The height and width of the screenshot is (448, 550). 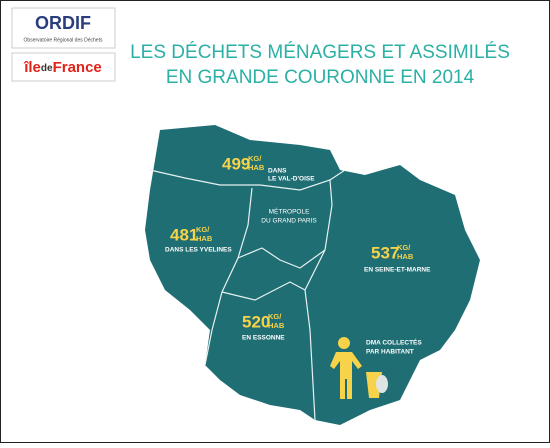 What do you see at coordinates (277, 171) in the screenshot?
I see `region-name: DANS` at bounding box center [277, 171].